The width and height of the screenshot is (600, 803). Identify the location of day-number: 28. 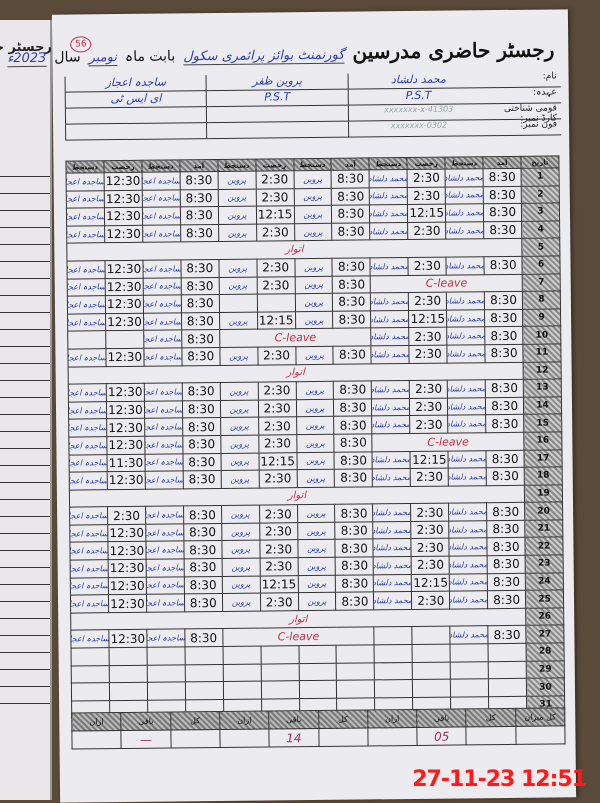
(545, 651).